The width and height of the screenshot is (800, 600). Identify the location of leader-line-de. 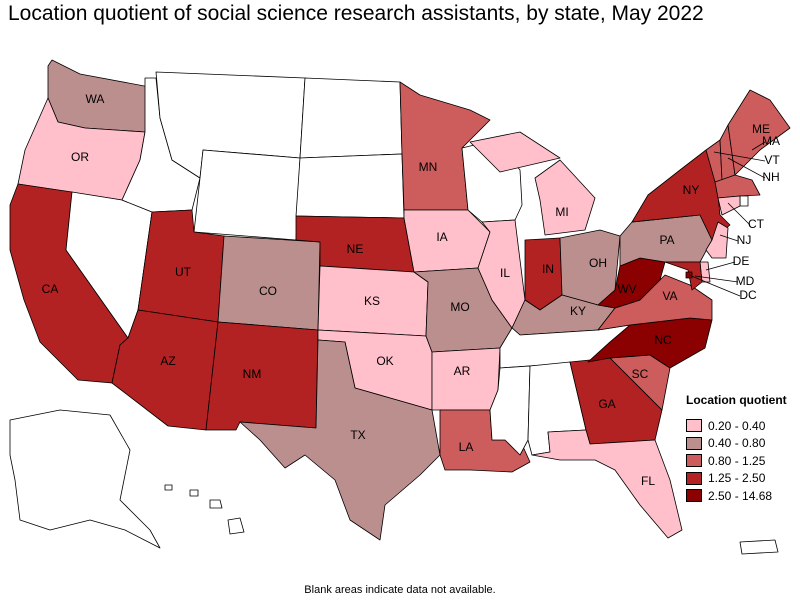
(720, 266).